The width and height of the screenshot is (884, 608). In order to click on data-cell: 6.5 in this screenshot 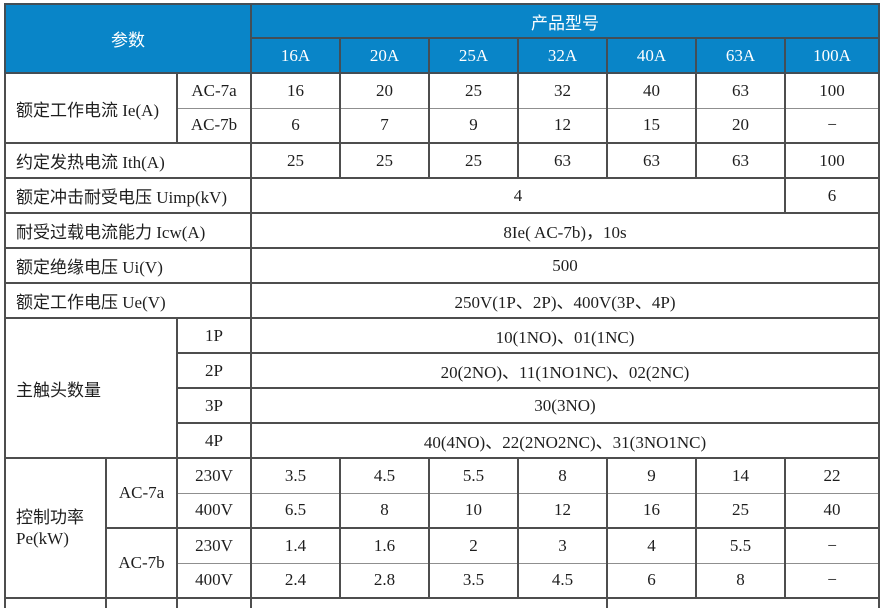, I will do `click(295, 510)`.